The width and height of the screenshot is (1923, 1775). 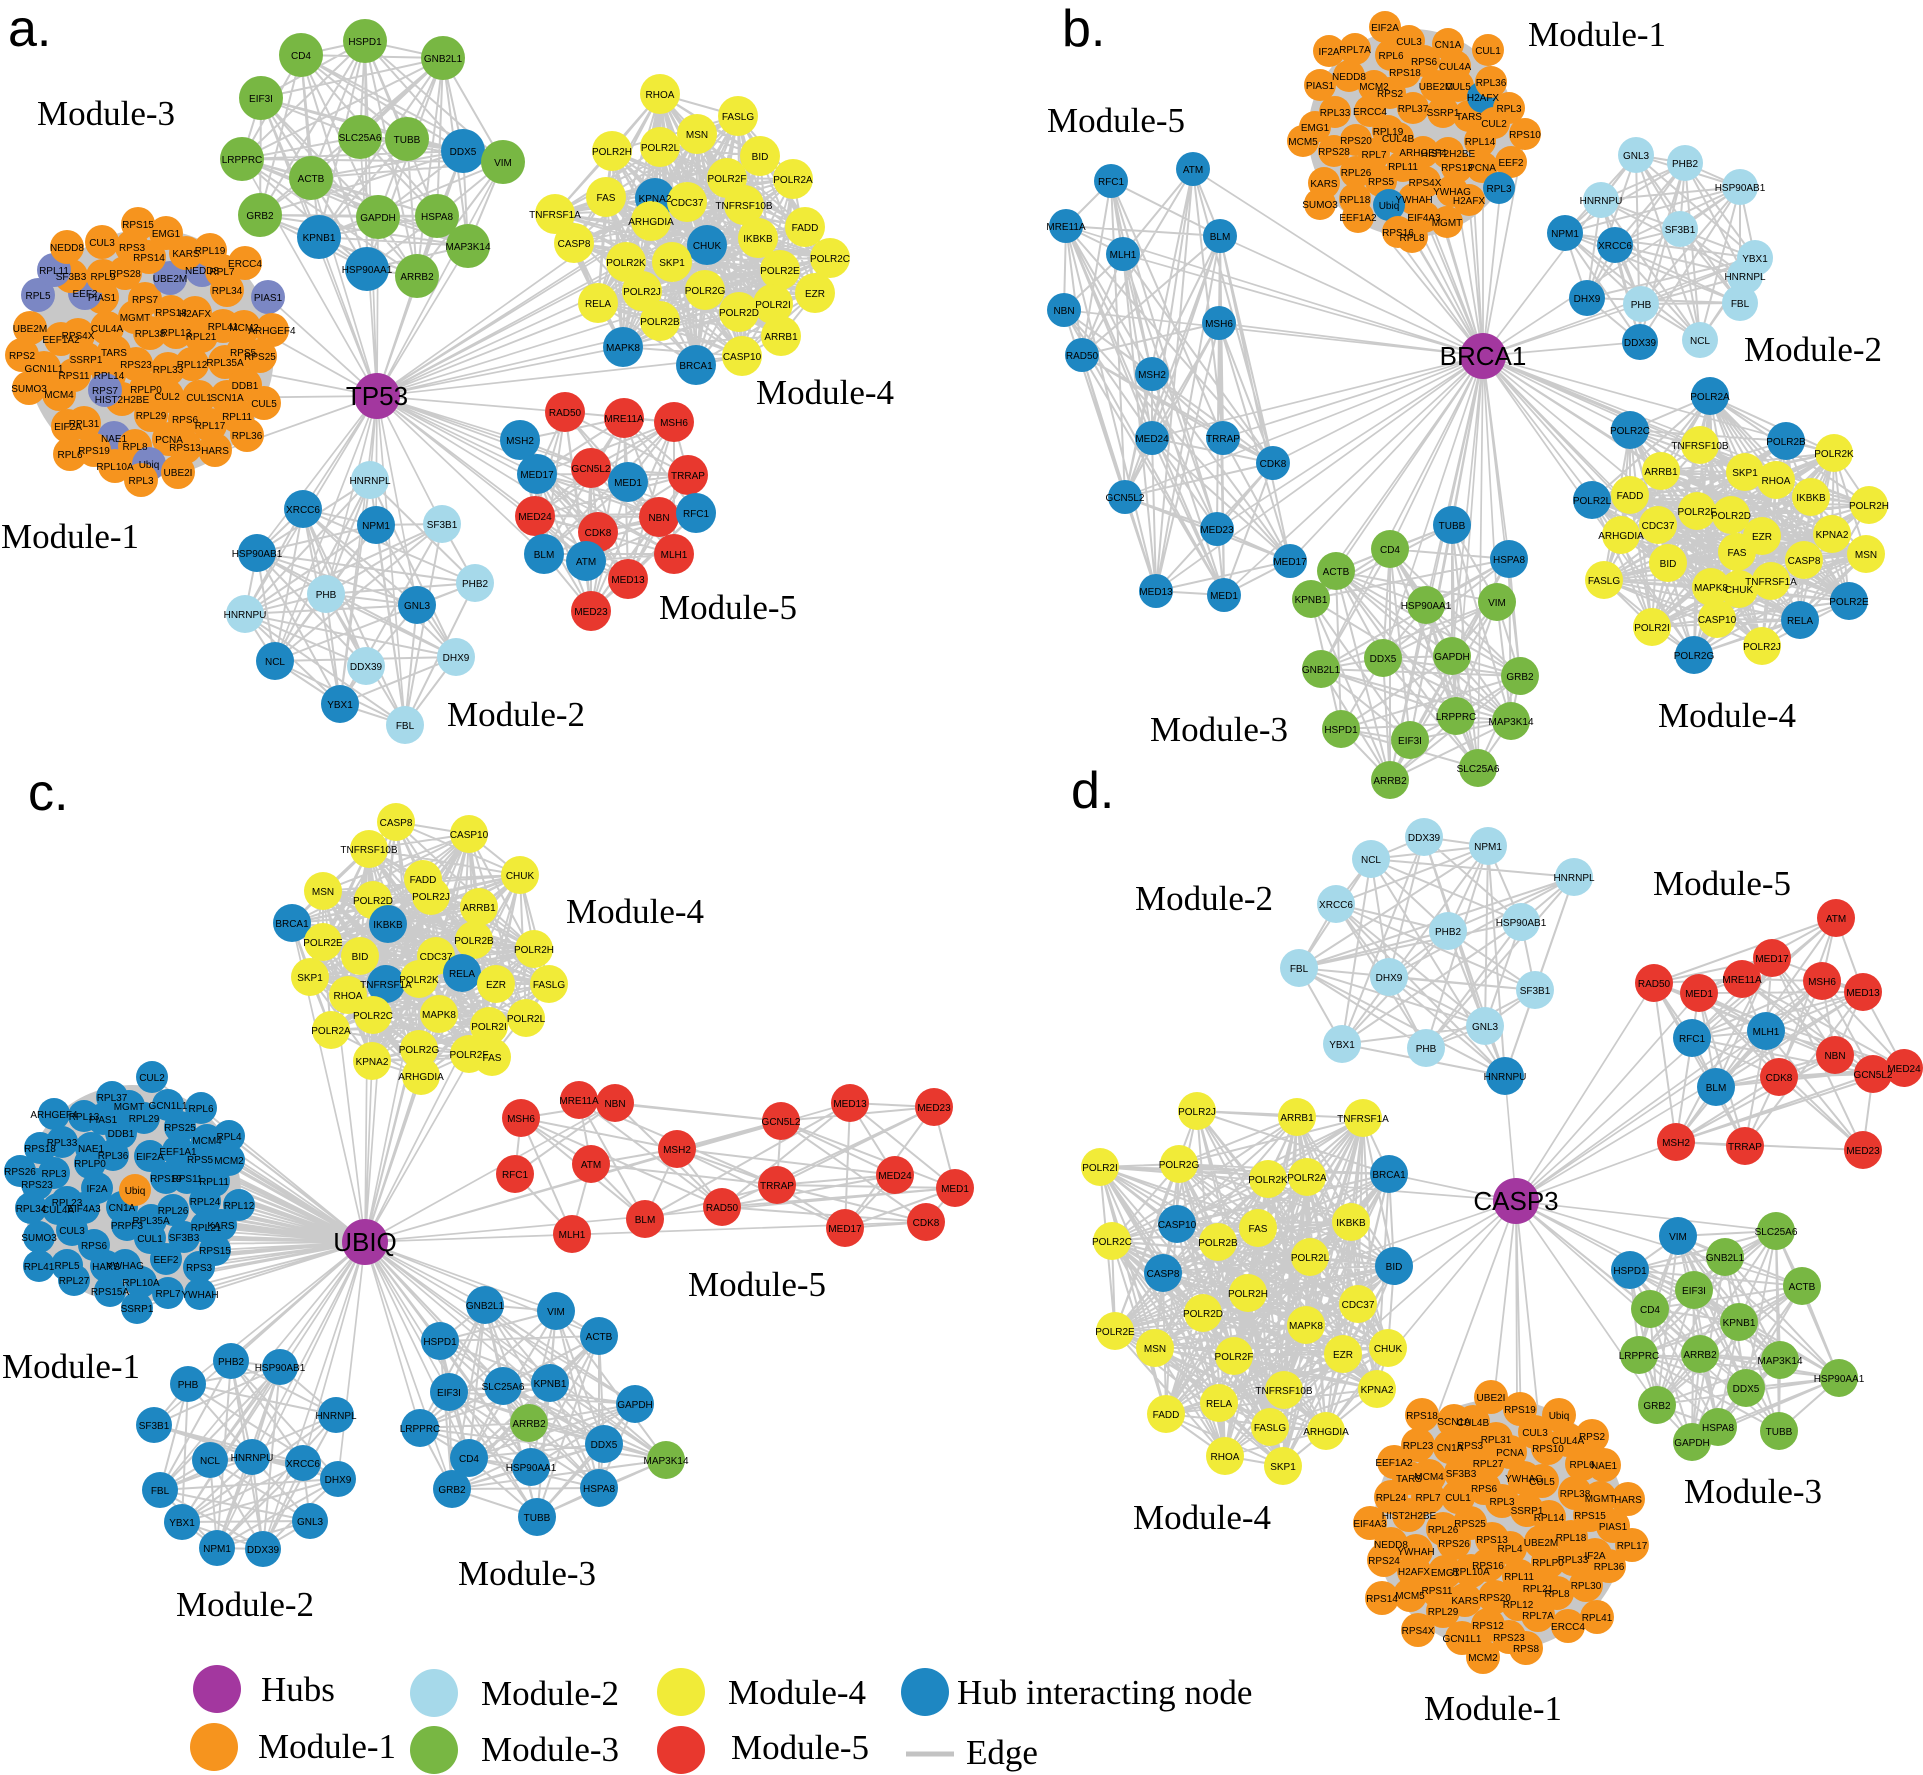 What do you see at coordinates (1485, 1027) in the screenshot?
I see `svg-text: GNL3` at bounding box center [1485, 1027].